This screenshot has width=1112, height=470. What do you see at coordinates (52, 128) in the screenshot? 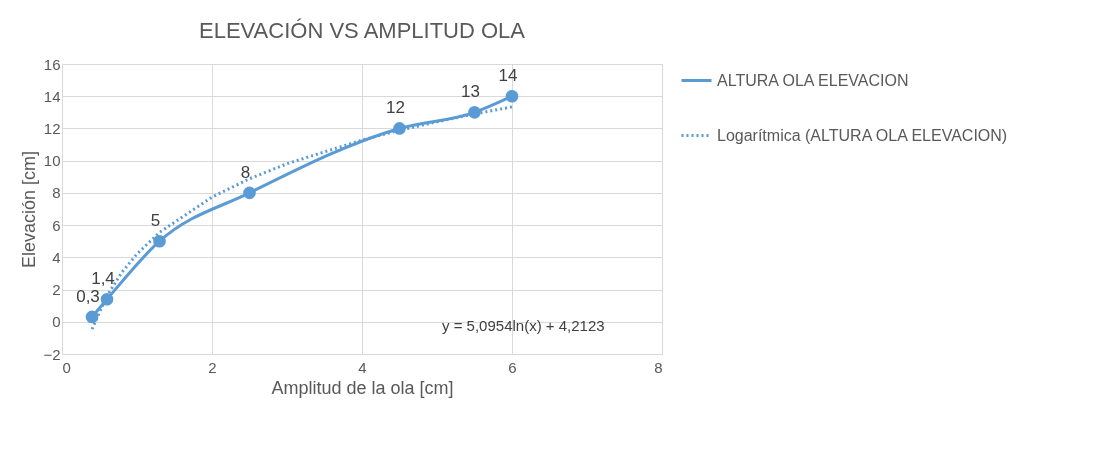
I see `y-tick-label: 12` at bounding box center [52, 128].